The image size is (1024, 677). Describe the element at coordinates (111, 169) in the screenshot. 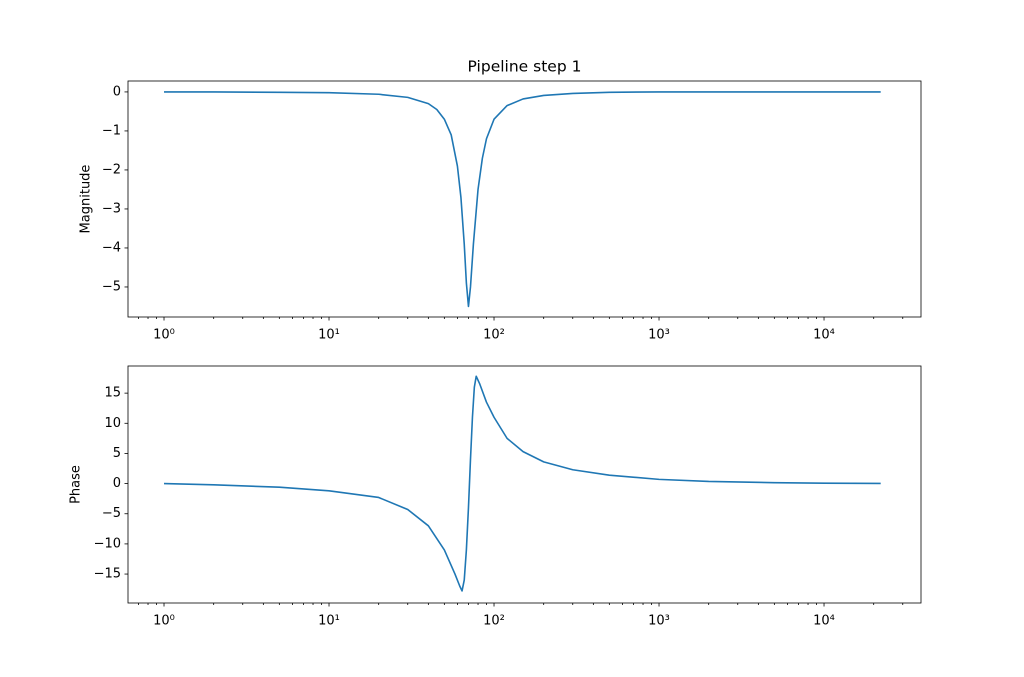

I see `y-tick-label: −2` at that location.